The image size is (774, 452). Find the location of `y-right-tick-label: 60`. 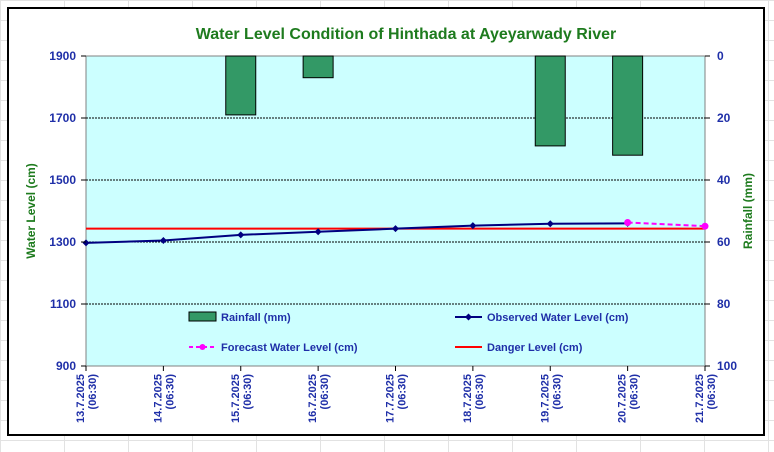

y-right-tick-label: 60 is located at coordinates (724, 242).